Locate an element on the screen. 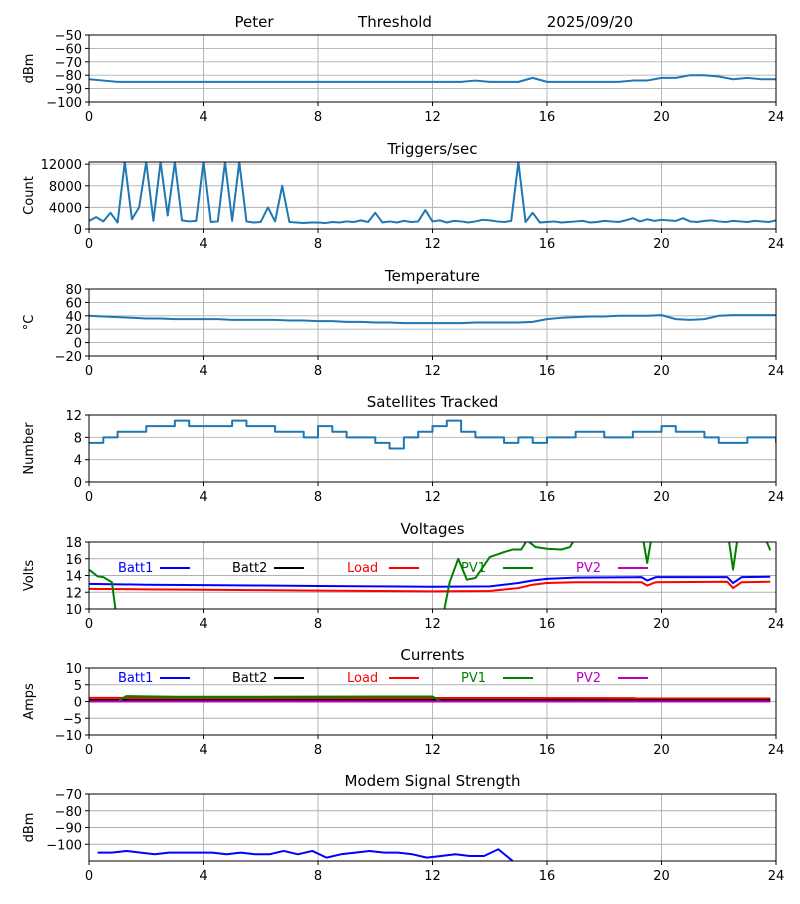  y-tick-label: 4 is located at coordinates (78, 461).